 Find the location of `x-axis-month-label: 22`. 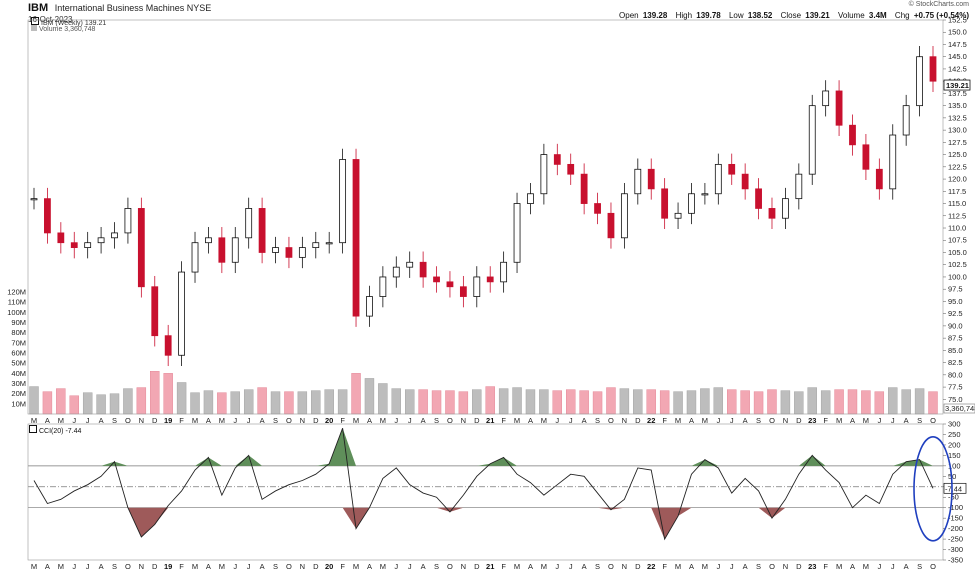

x-axis-month-label: 22 is located at coordinates (651, 566).